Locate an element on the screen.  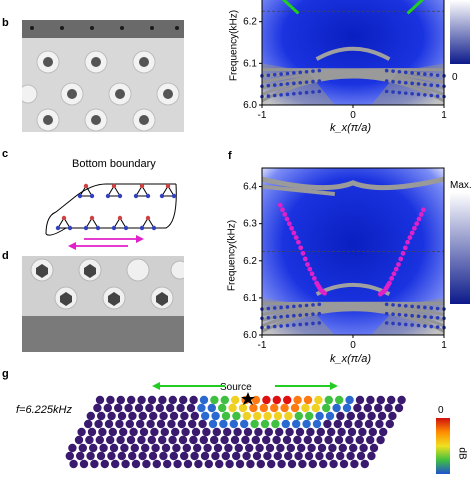
boundary-schematic is located at coordinates (111, 212).